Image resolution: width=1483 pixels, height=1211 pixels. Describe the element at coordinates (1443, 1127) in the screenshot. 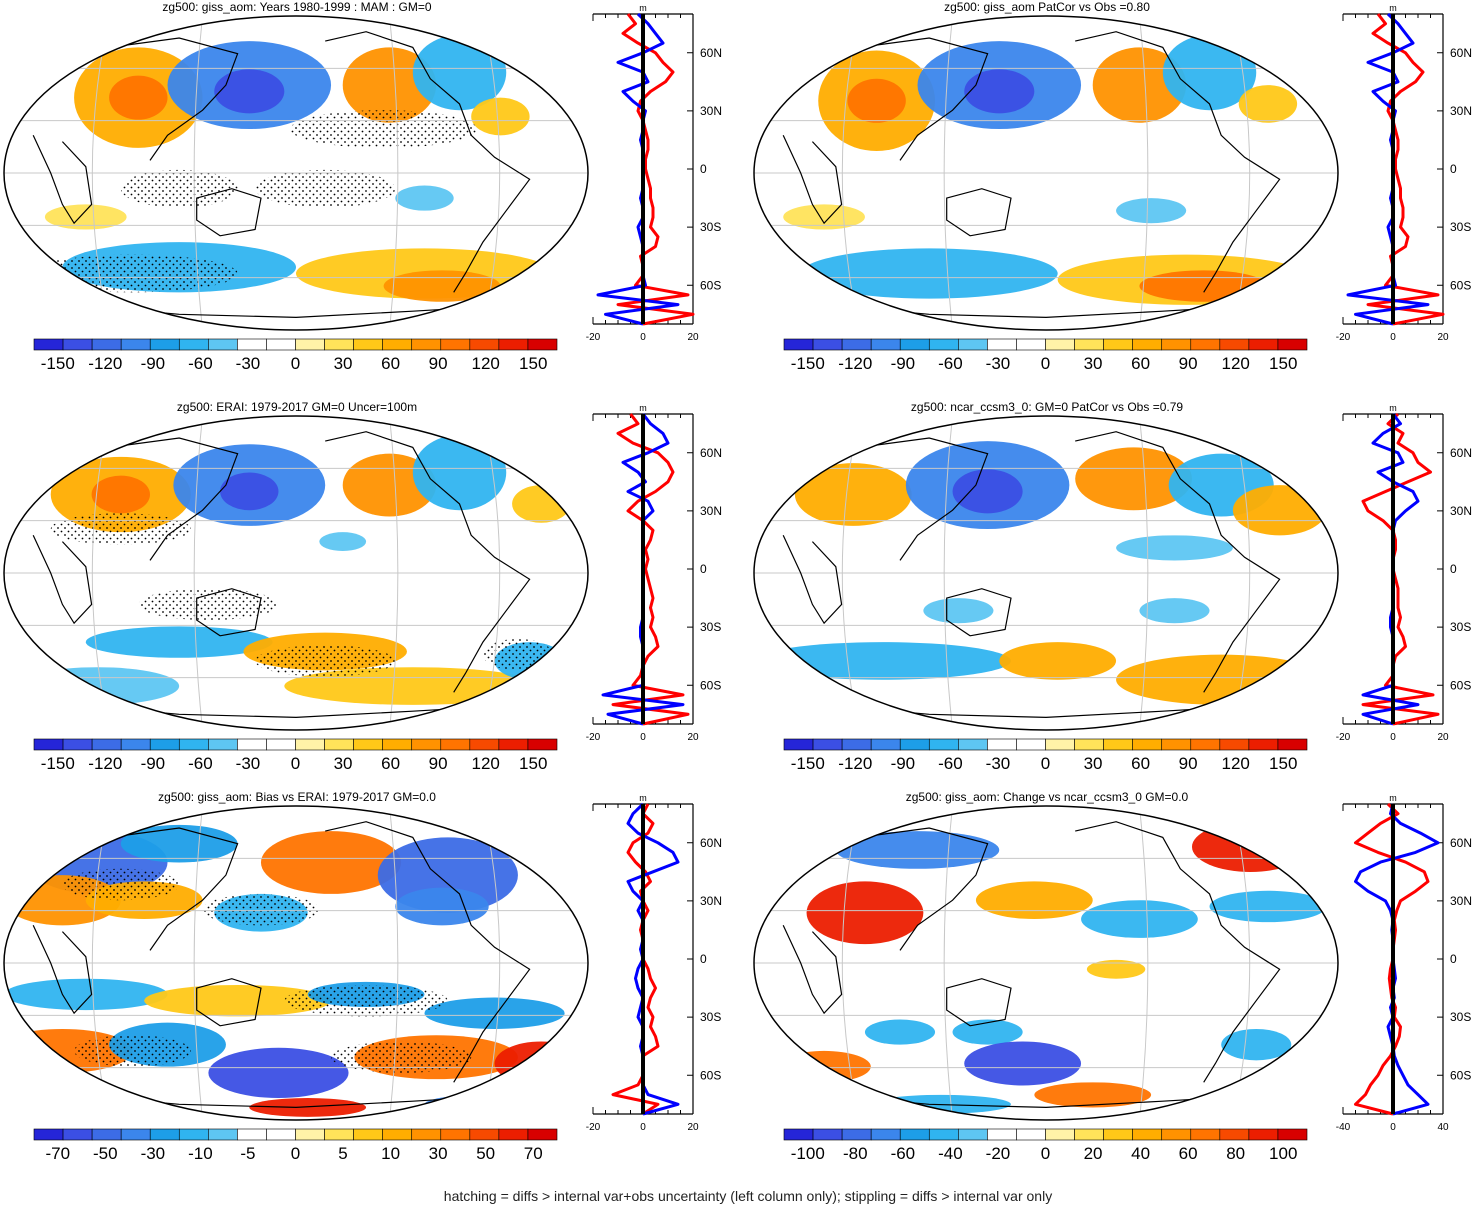

I see `zonal-x-tick-label: 40` at that location.